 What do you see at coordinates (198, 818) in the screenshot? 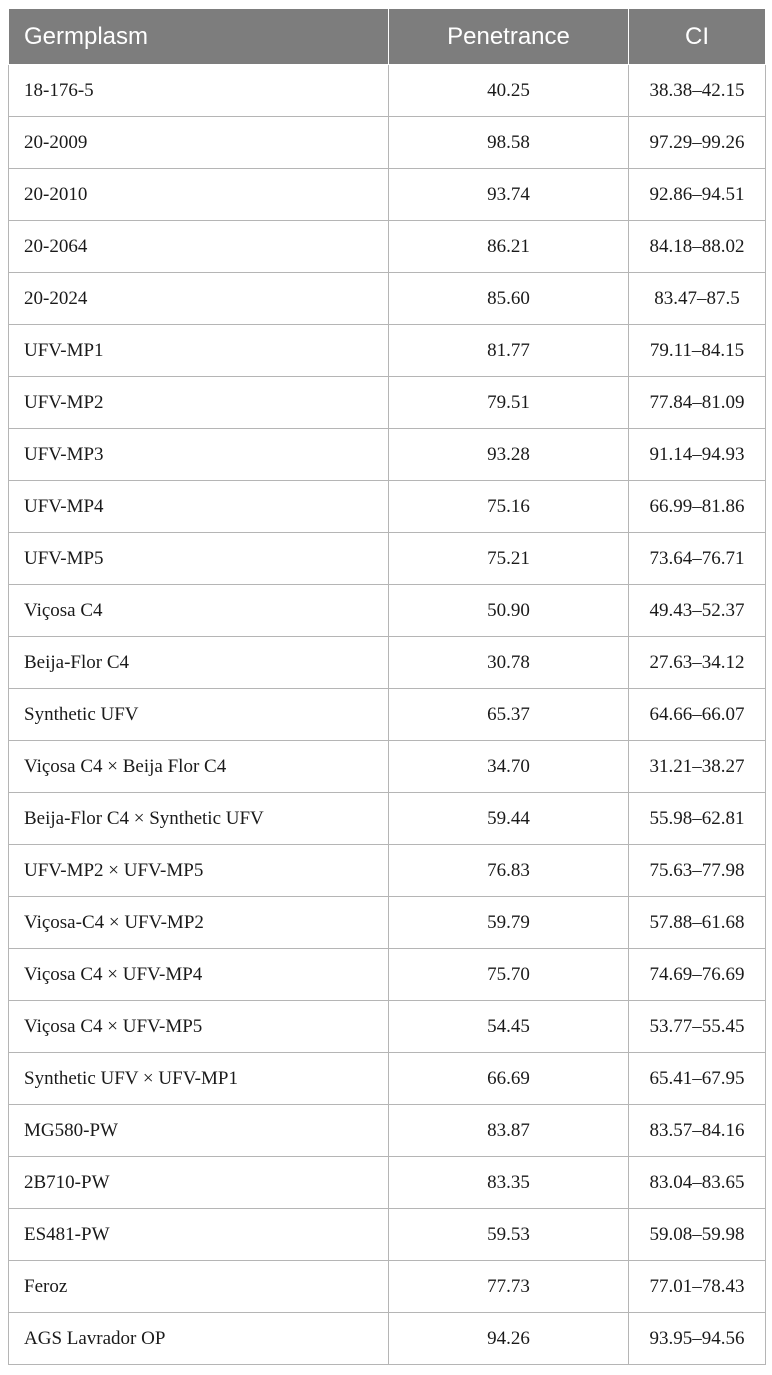
I see `cell-germplasm: Beija-Flor C4 × Synthetic UFV` at bounding box center [198, 818].